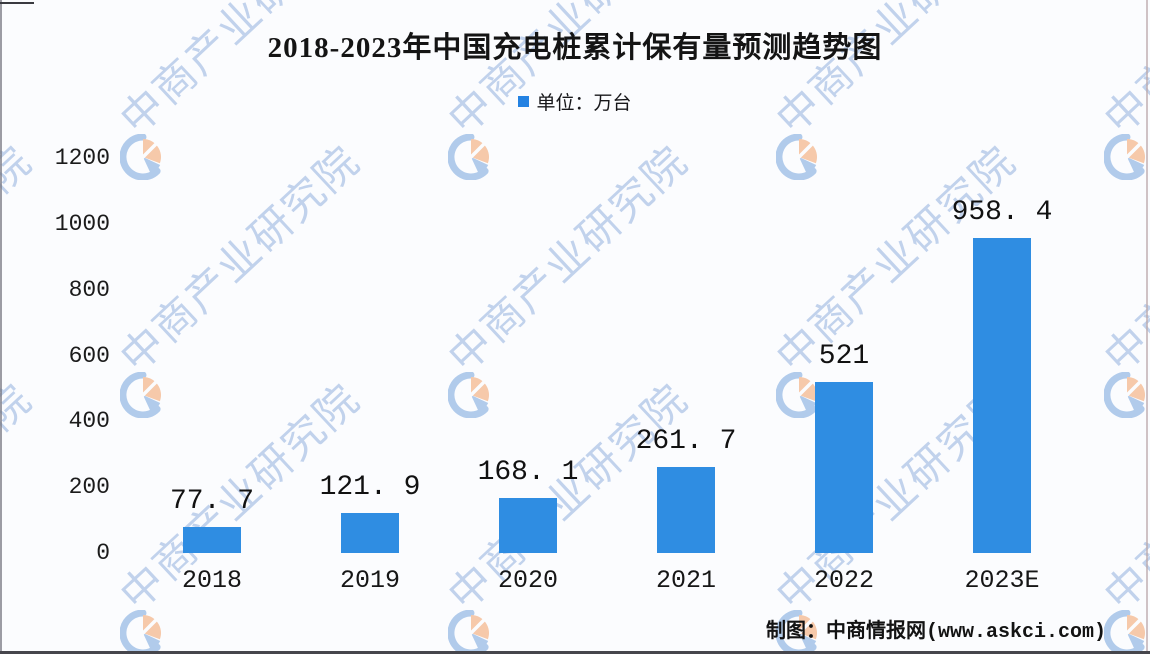  I want to click on x-axis-tick-label: 2018, so click(211, 580).